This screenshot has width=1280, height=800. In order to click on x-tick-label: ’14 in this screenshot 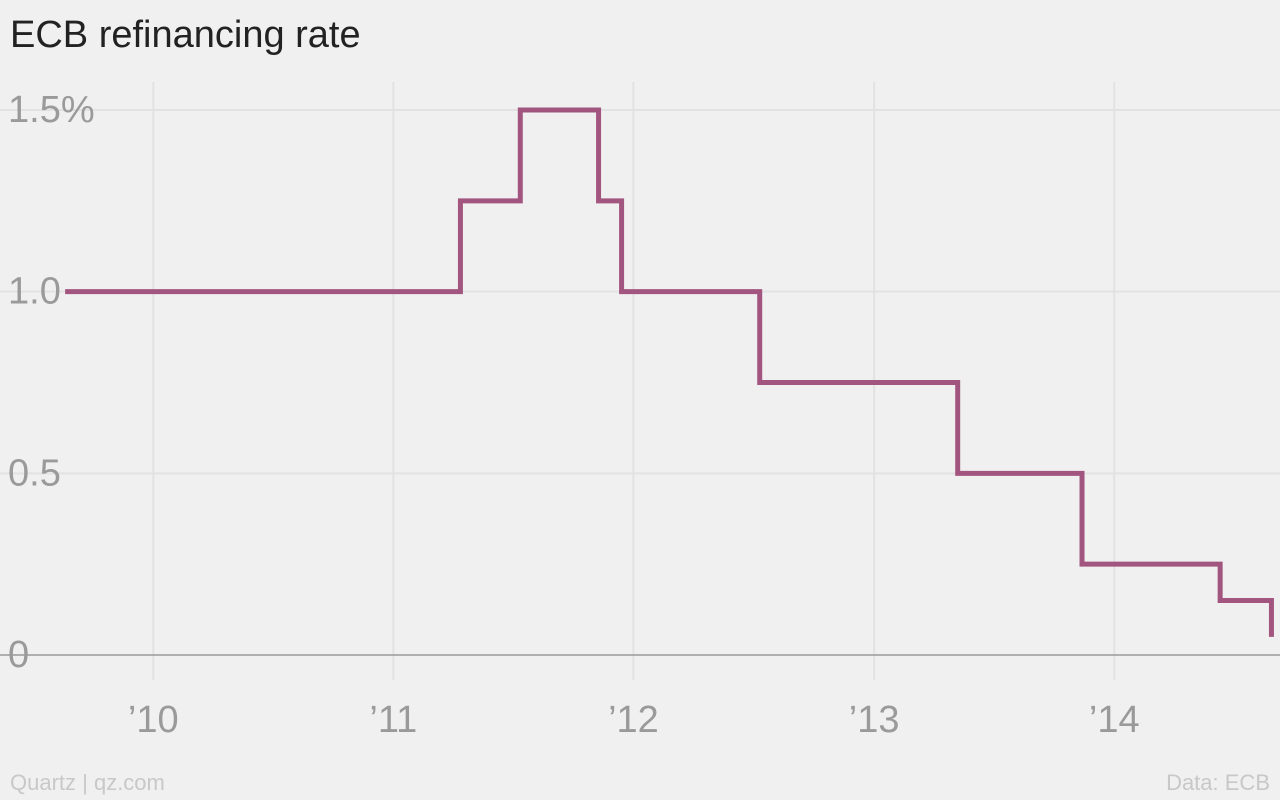, I will do `click(1114, 720)`.